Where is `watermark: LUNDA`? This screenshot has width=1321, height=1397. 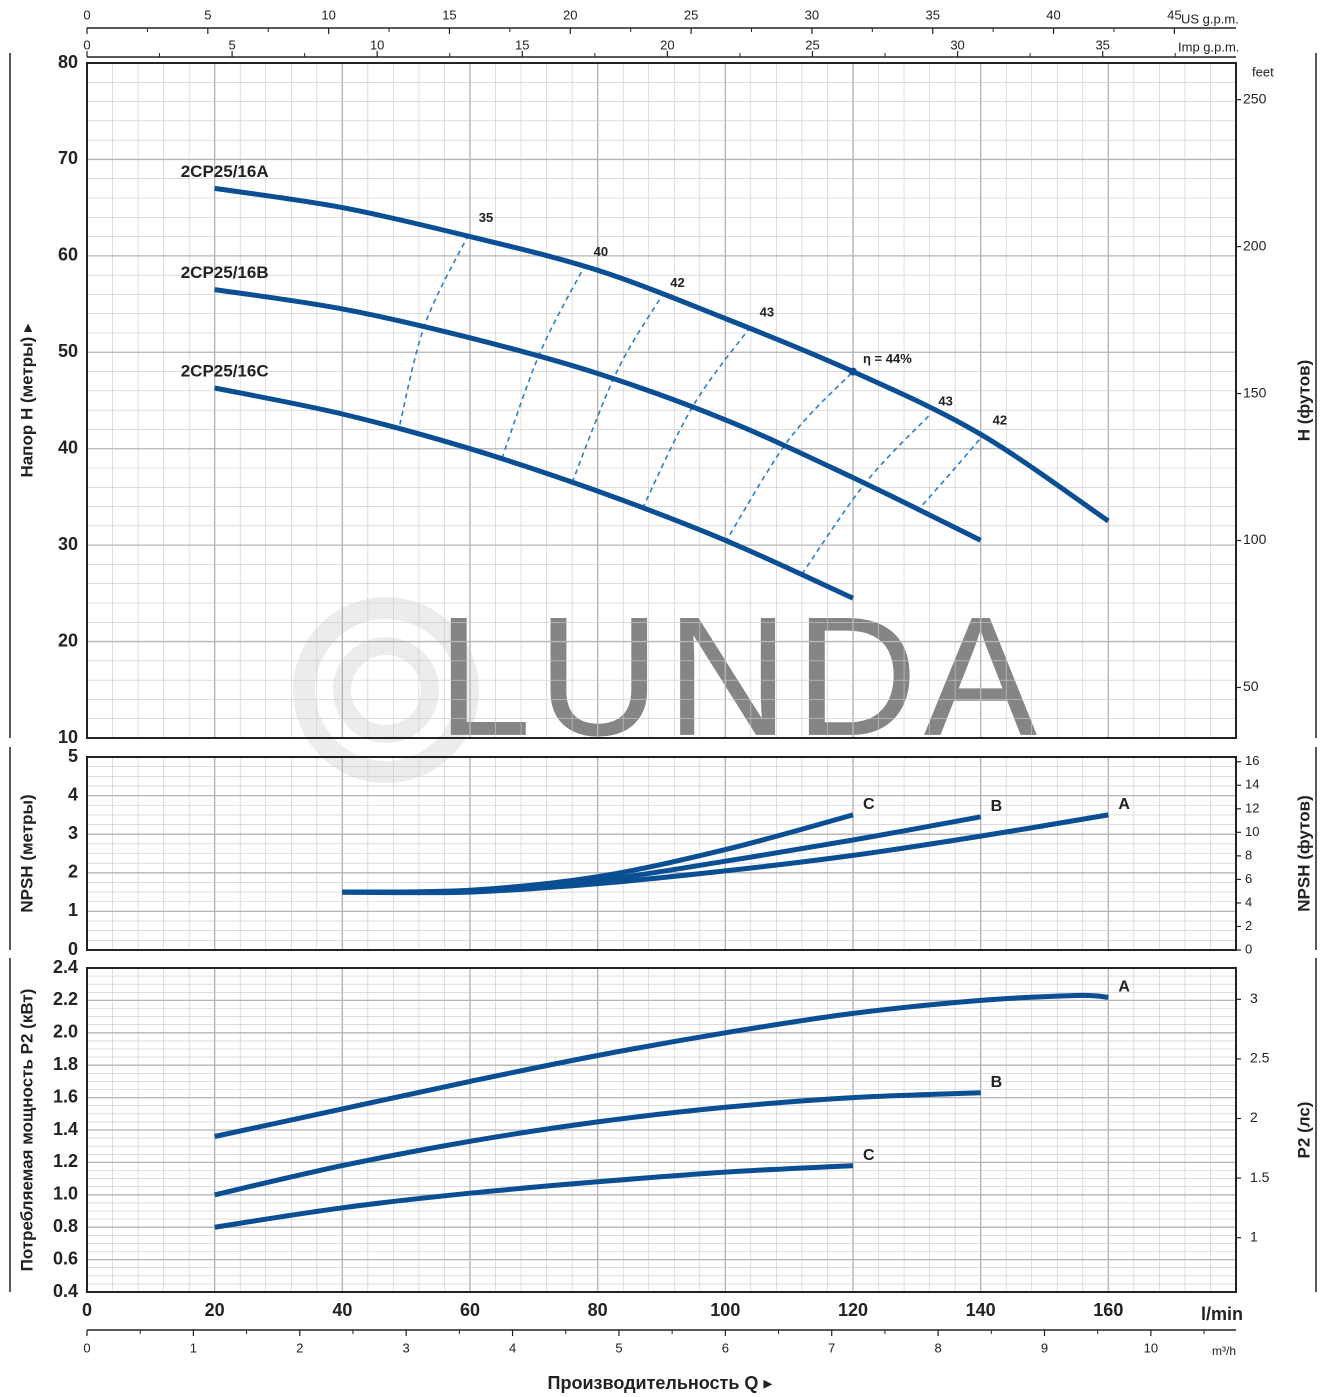 watermark: LUNDA is located at coordinates (668, 682).